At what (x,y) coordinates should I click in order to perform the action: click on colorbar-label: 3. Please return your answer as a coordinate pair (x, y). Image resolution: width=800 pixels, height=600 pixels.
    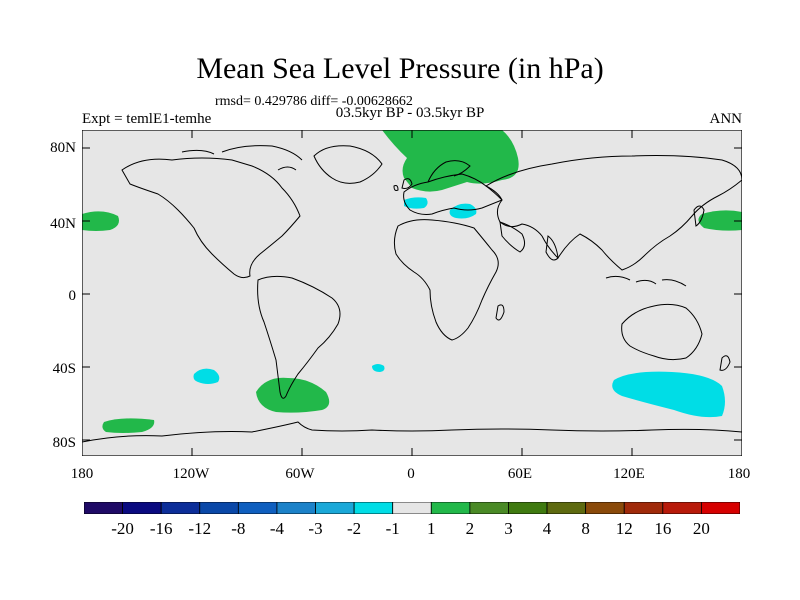
    Looking at the image, I should click on (508, 528).